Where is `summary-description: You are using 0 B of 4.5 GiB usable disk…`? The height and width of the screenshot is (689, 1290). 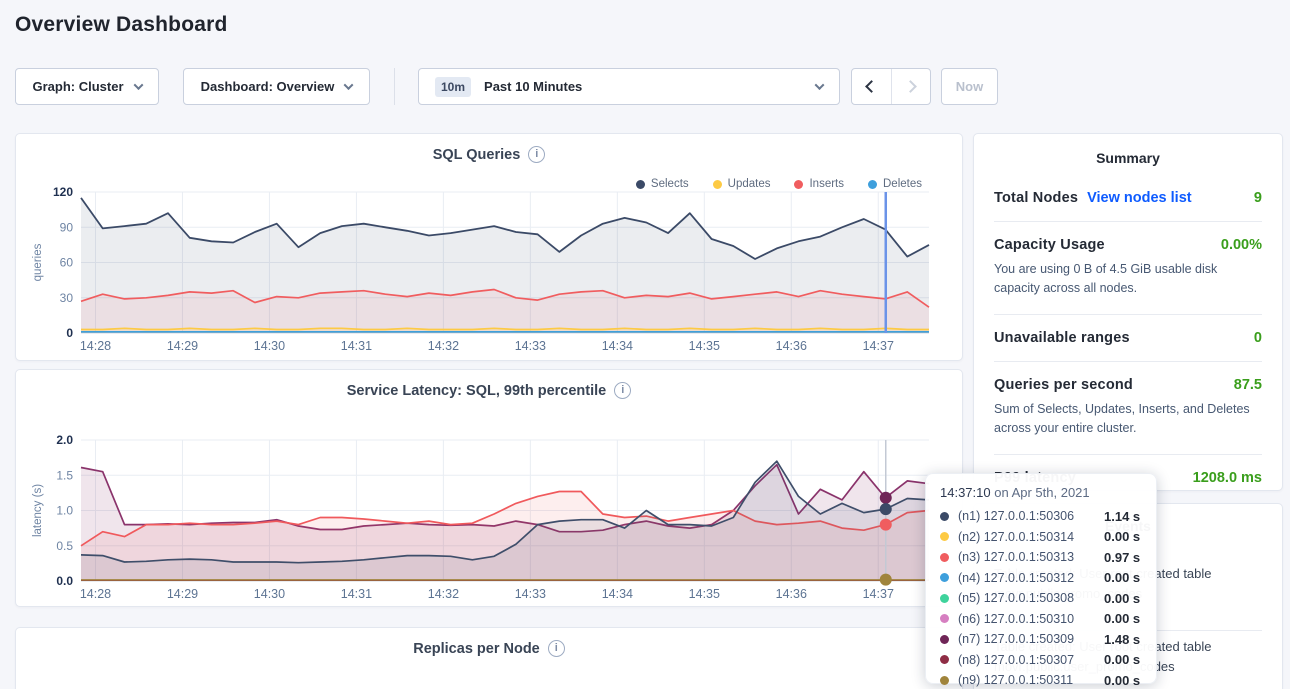 summary-description: You are using 0 B of 4.5 GiB usable disk… is located at coordinates (1106, 279).